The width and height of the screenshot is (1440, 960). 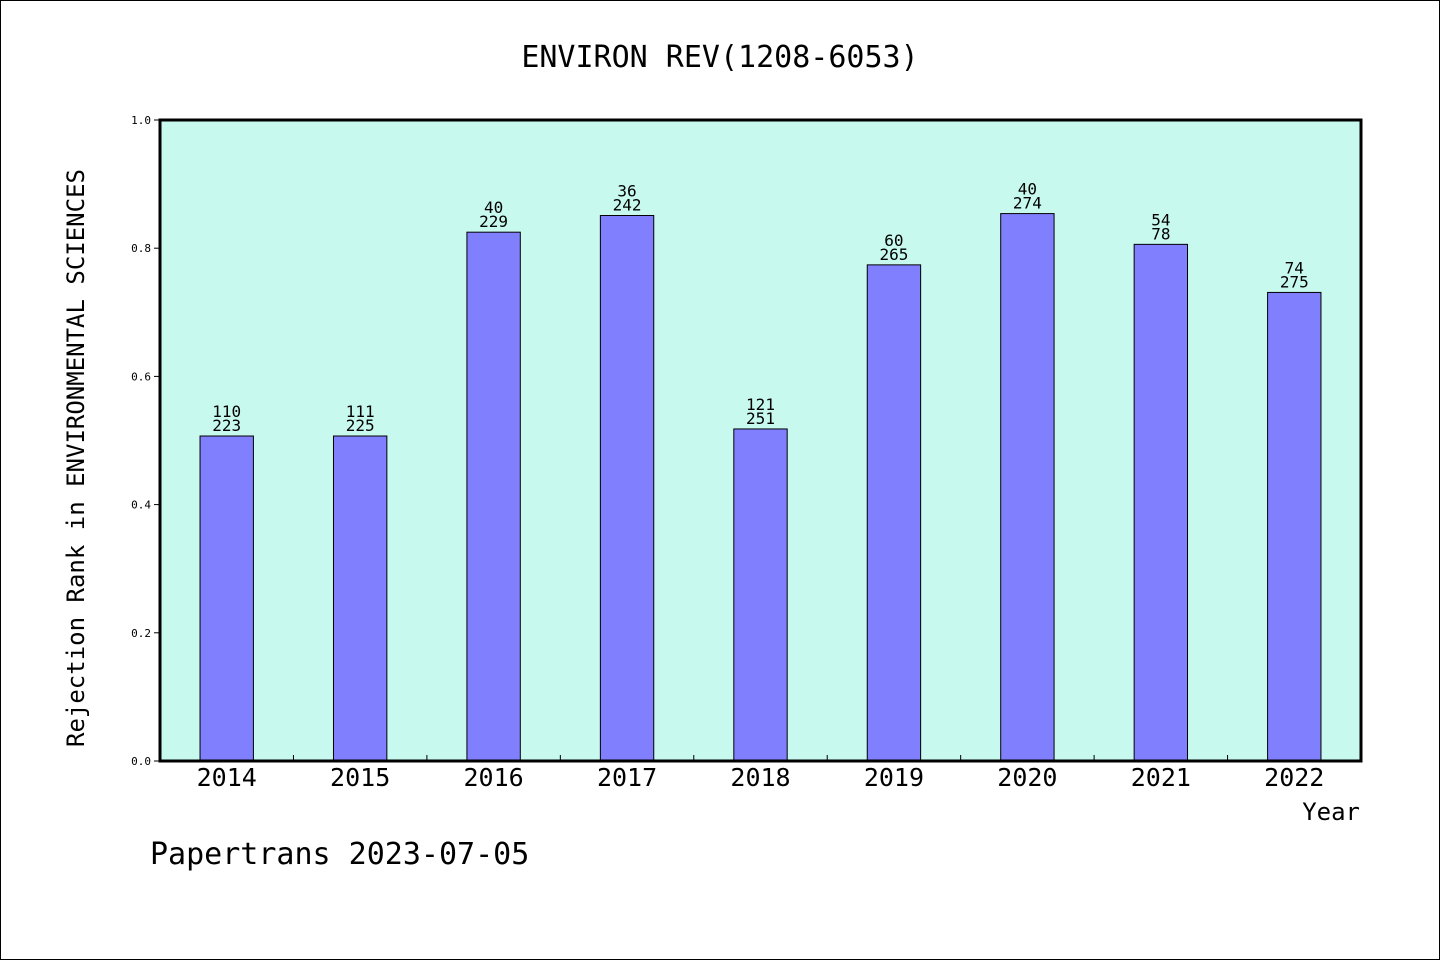 I want to click on bar-label-top-2022: 74, so click(x=1294, y=267).